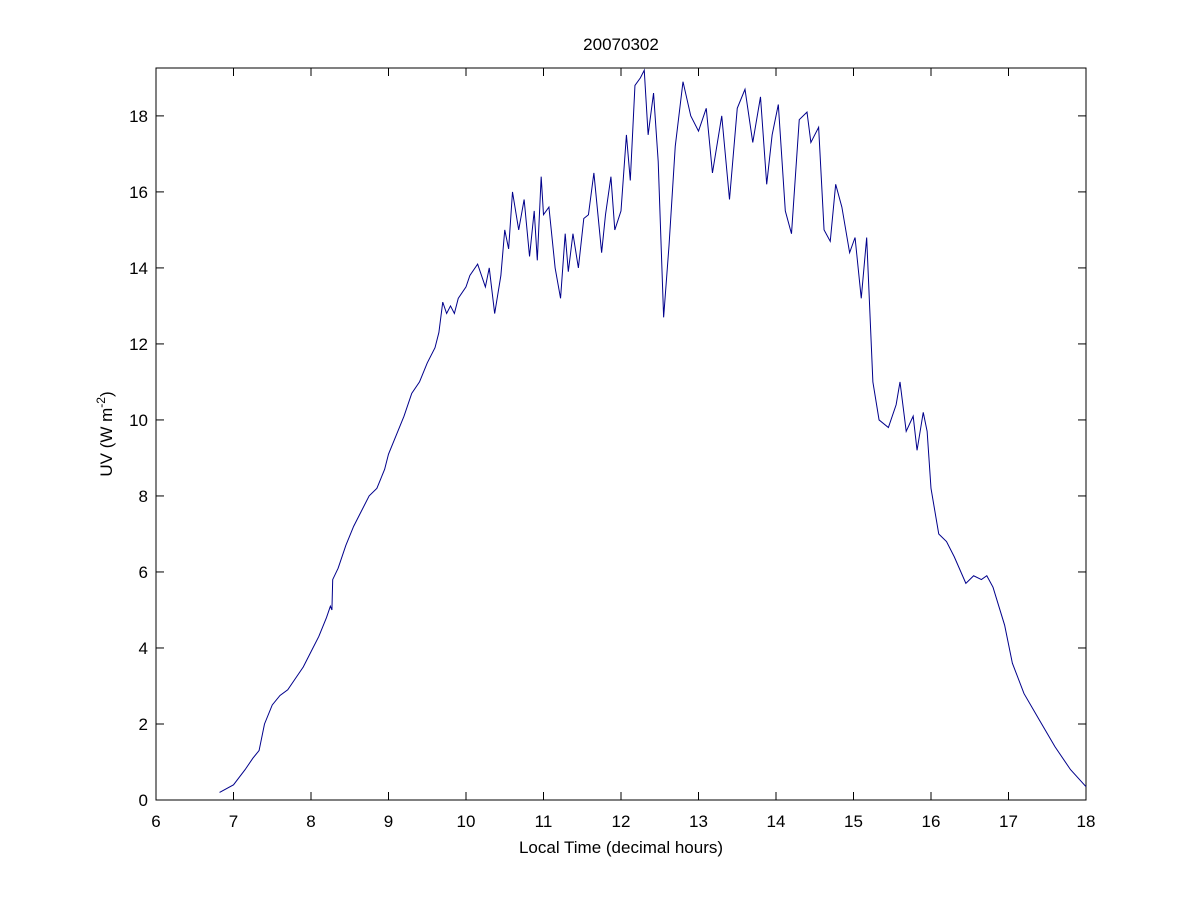 This screenshot has height=900, width=1200. I want to click on y-tick-label: 8, so click(143, 496).